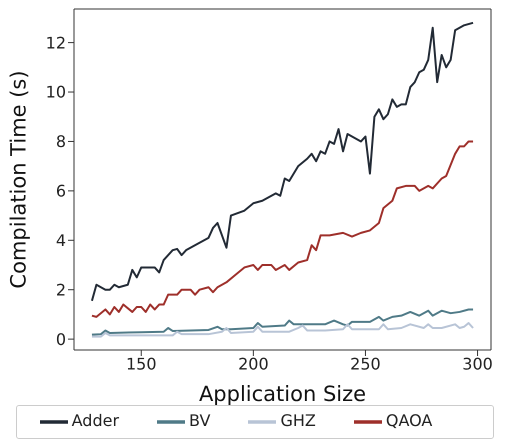 The image size is (513, 447). I want to click on x-tick-label: 150, so click(141, 364).